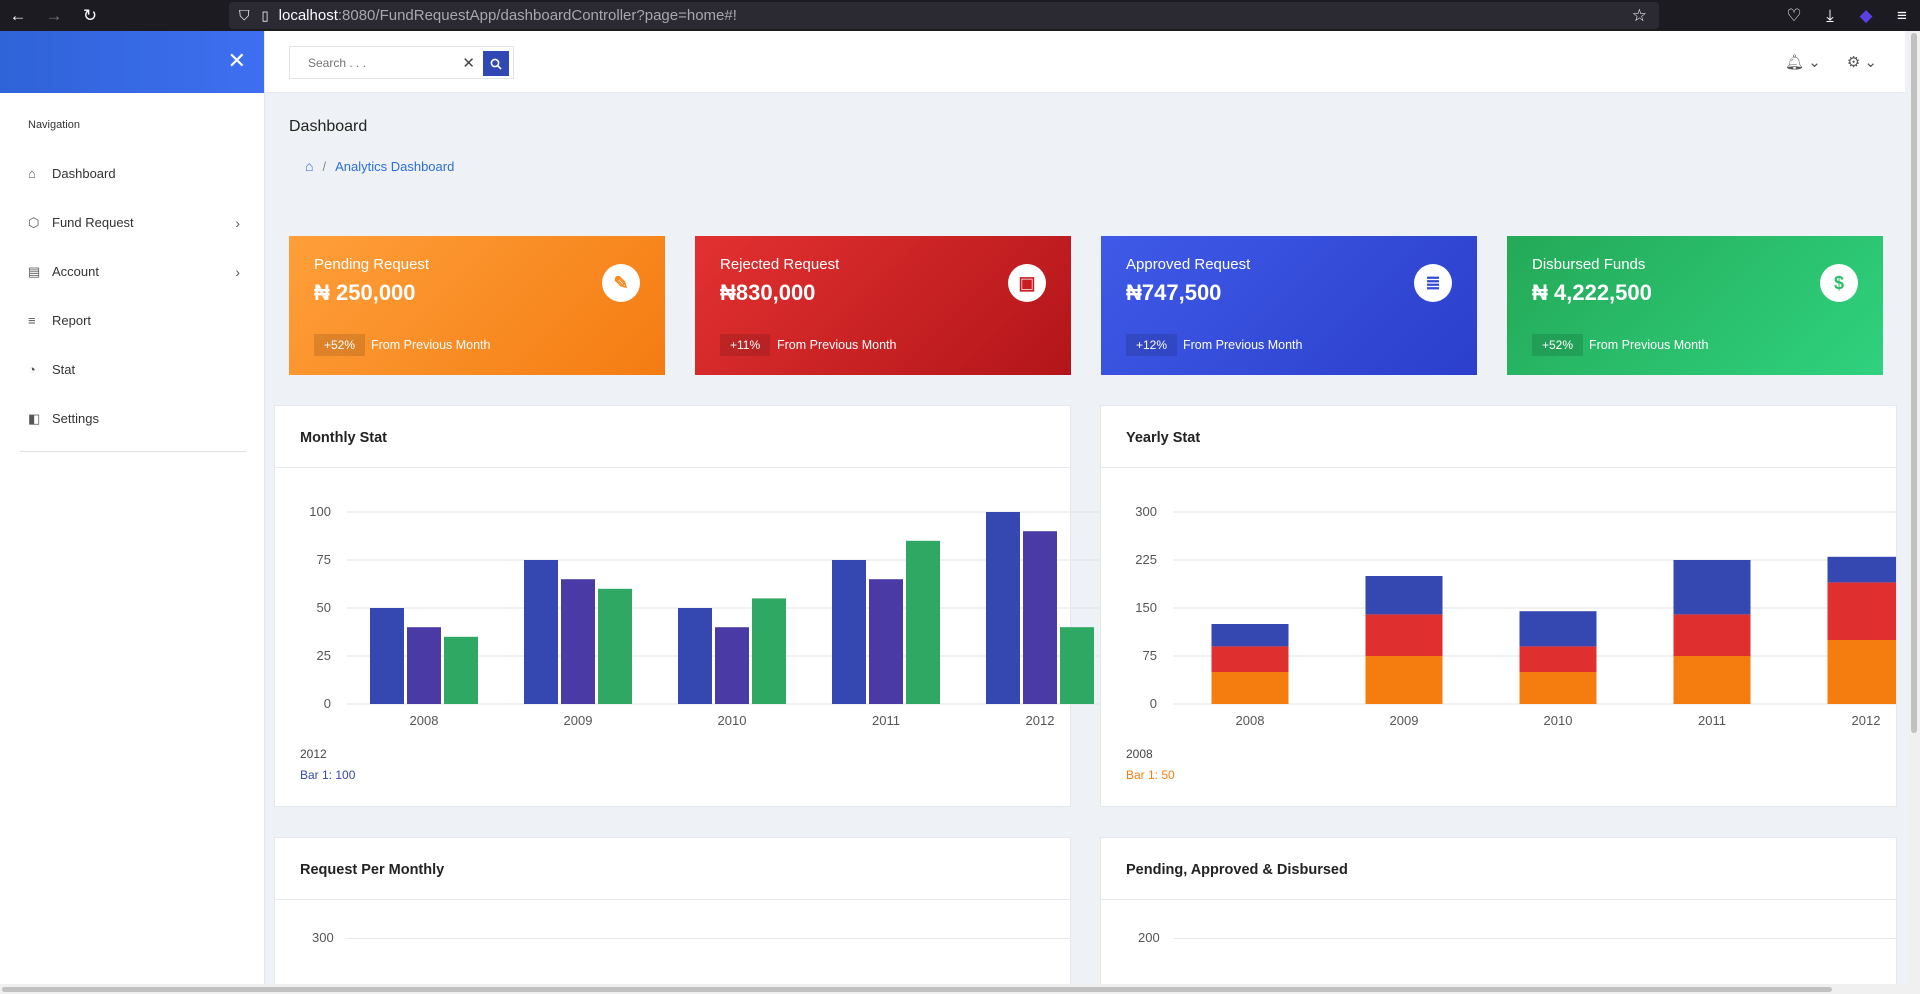  What do you see at coordinates (1150, 765) in the screenshot?
I see `chart-tooltip: 2008 Bar 1: 50` at bounding box center [1150, 765].